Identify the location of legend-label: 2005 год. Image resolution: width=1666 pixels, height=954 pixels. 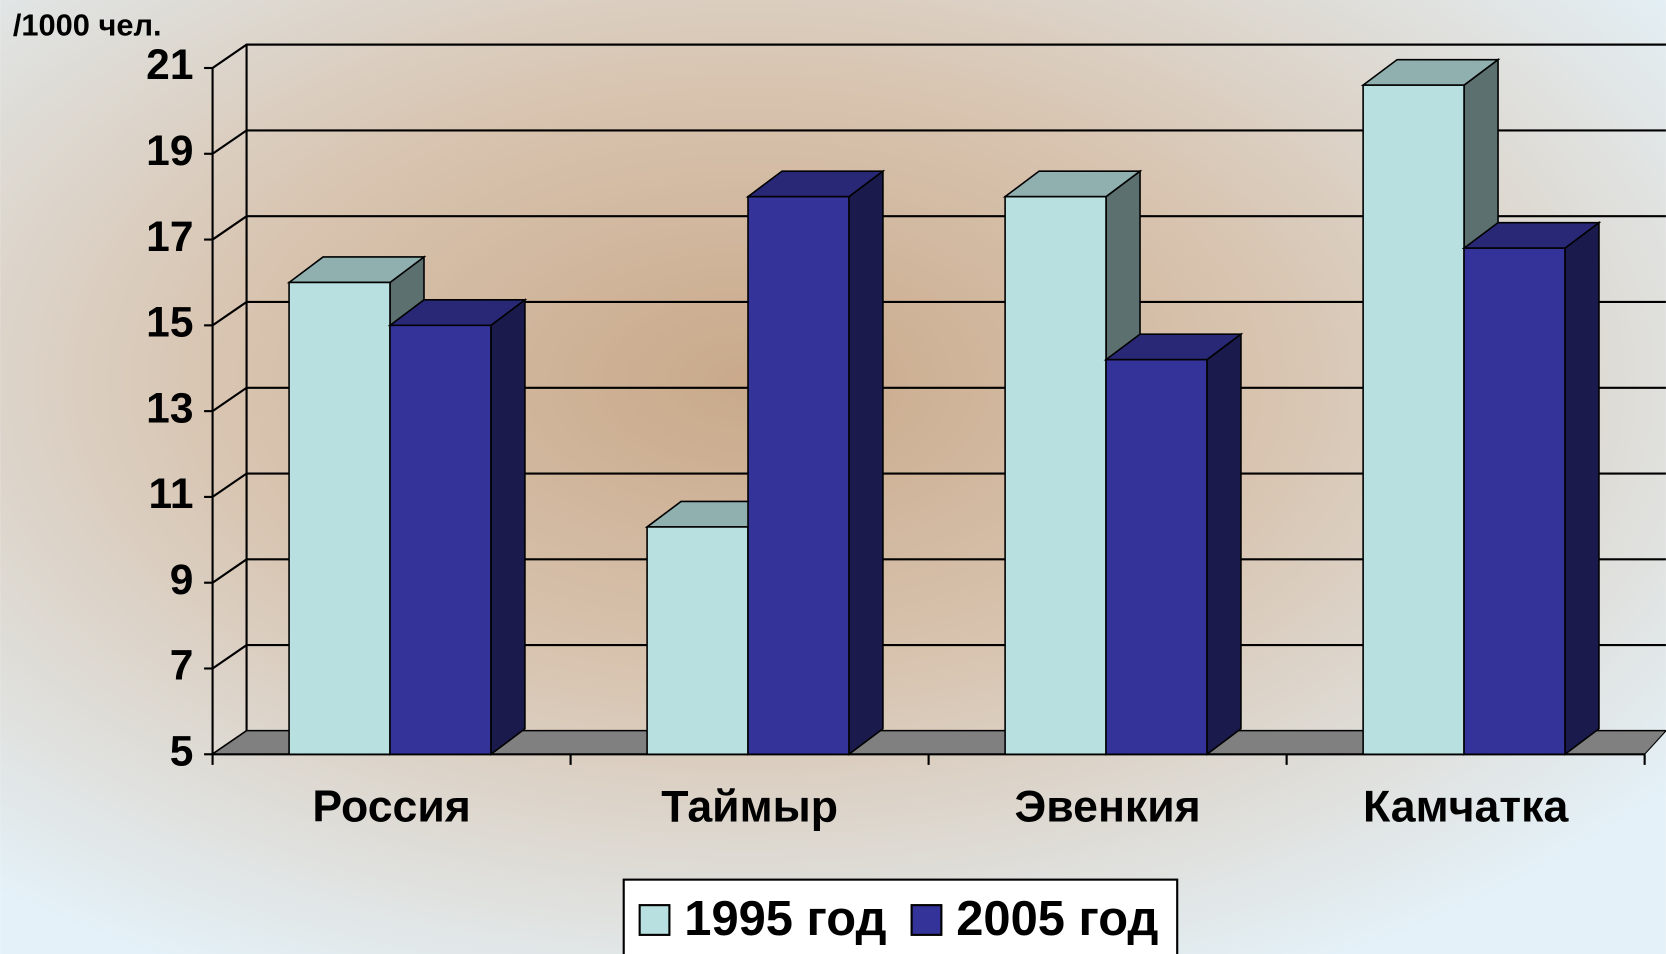
(1057, 919).